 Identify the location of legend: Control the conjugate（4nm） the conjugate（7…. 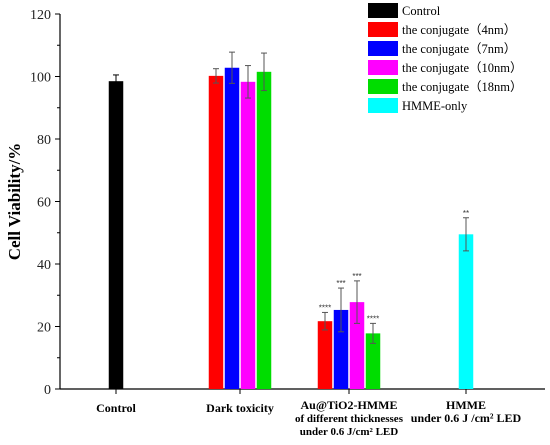
(445, 58).